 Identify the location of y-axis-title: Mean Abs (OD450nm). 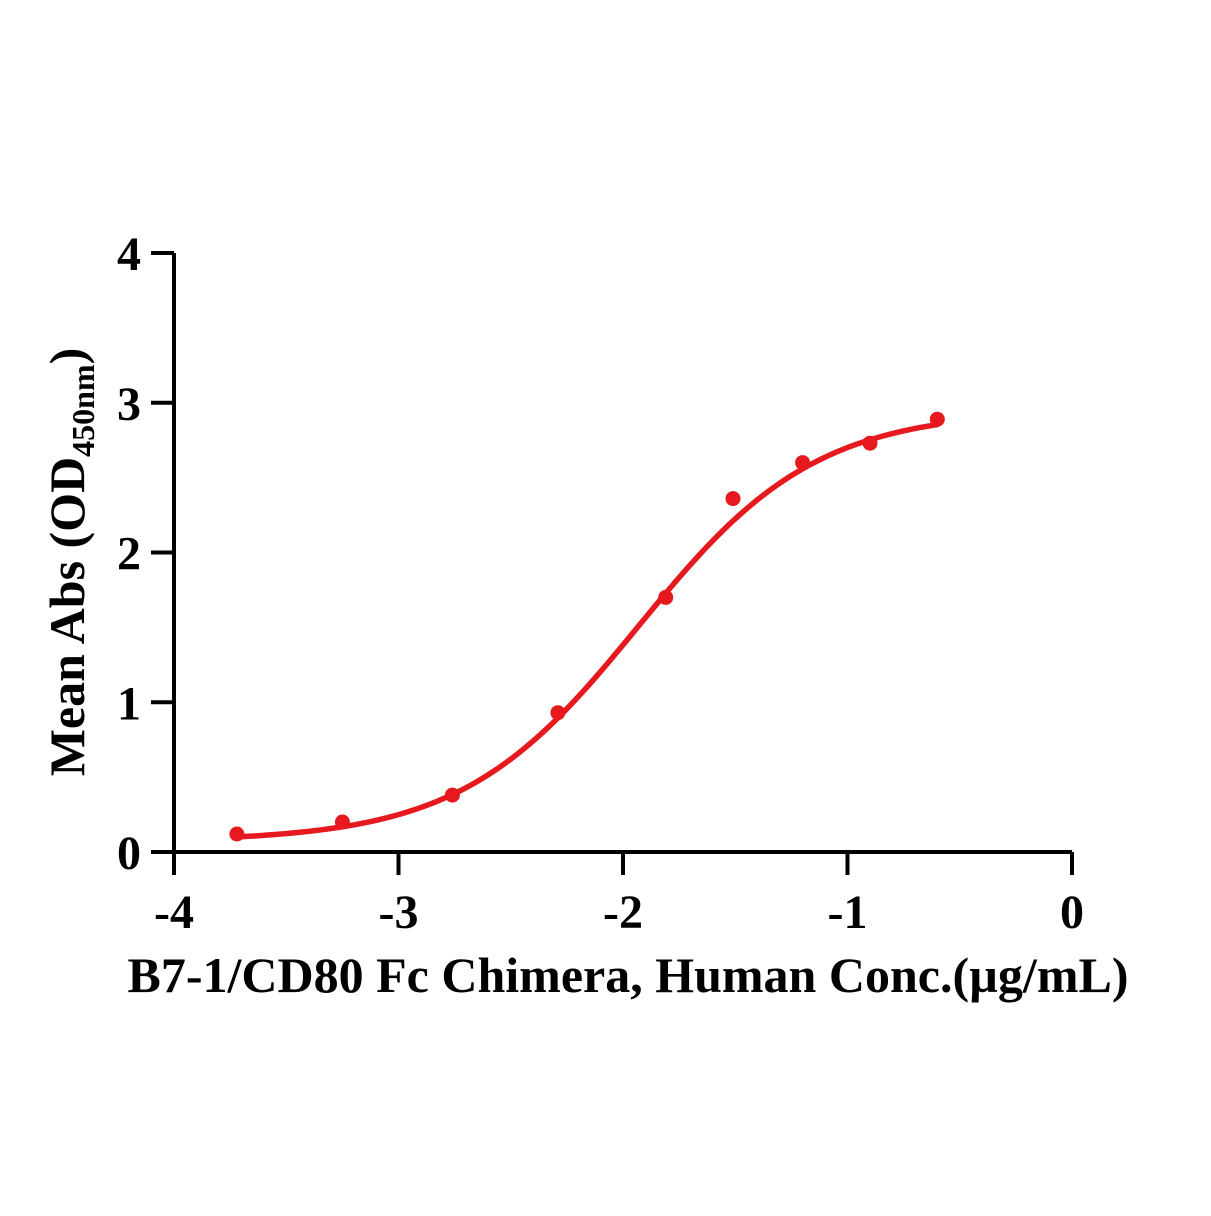
(70, 562).